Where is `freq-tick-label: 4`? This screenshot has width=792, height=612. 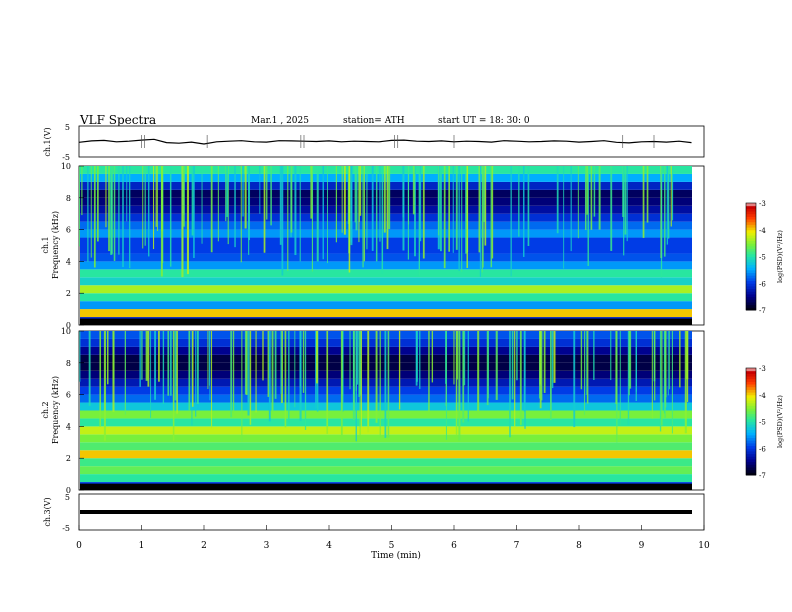 freq-tick-label: 4 is located at coordinates (68, 261).